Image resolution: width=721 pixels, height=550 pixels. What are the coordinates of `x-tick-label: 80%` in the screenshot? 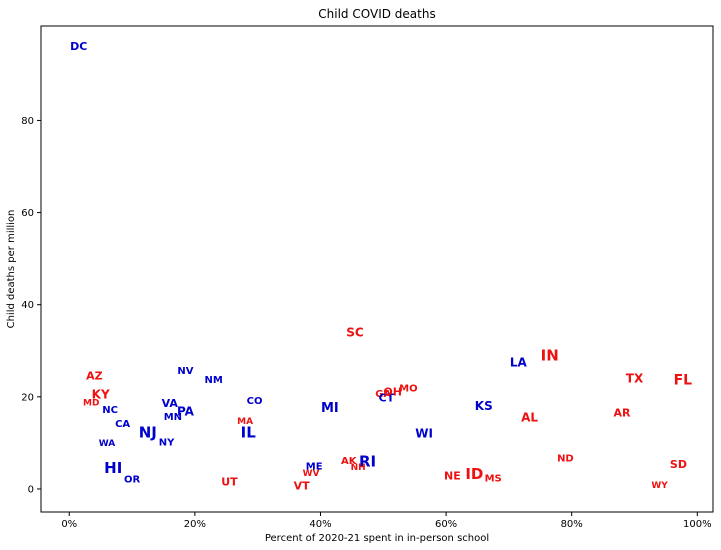 It's located at (572, 524).